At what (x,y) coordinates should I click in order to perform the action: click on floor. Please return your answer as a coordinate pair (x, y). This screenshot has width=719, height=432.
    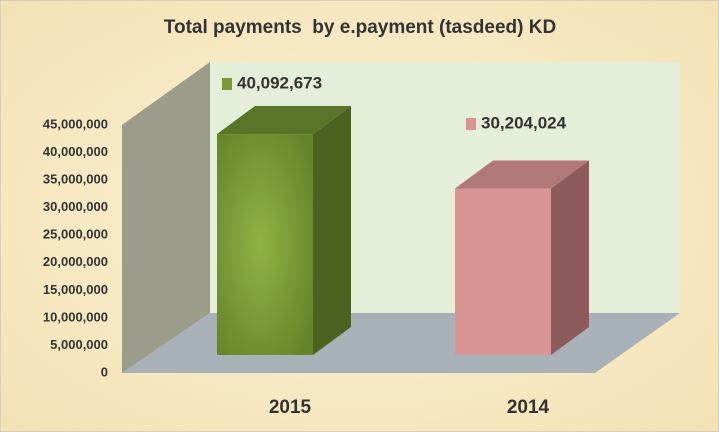
    Looking at the image, I should click on (401, 343).